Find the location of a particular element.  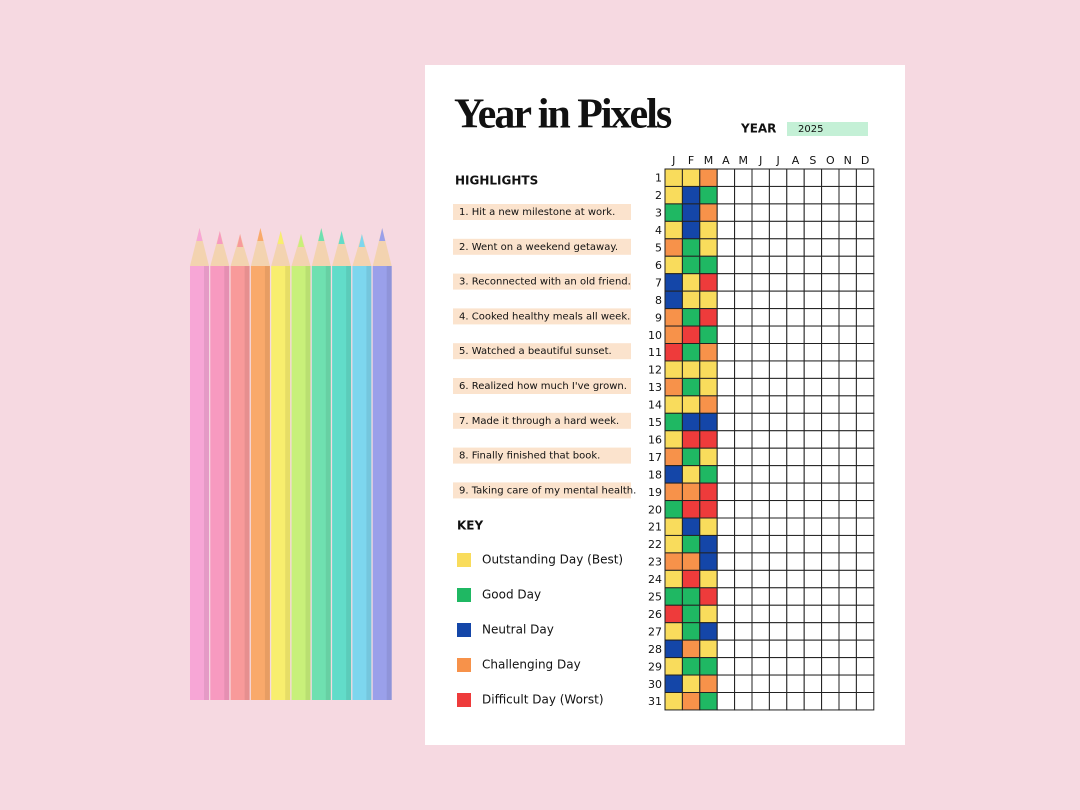

highlight-text: 3. Reconnected with an old friend. is located at coordinates (545, 282).